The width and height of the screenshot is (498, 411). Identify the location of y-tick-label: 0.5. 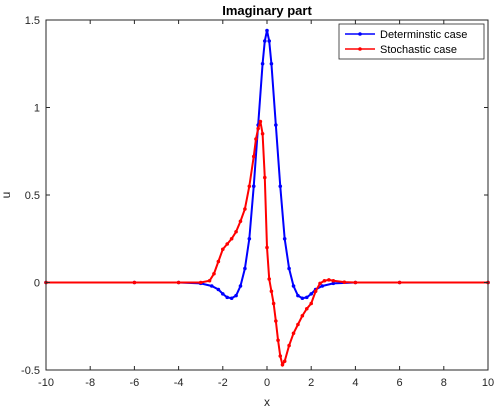
(32, 196).